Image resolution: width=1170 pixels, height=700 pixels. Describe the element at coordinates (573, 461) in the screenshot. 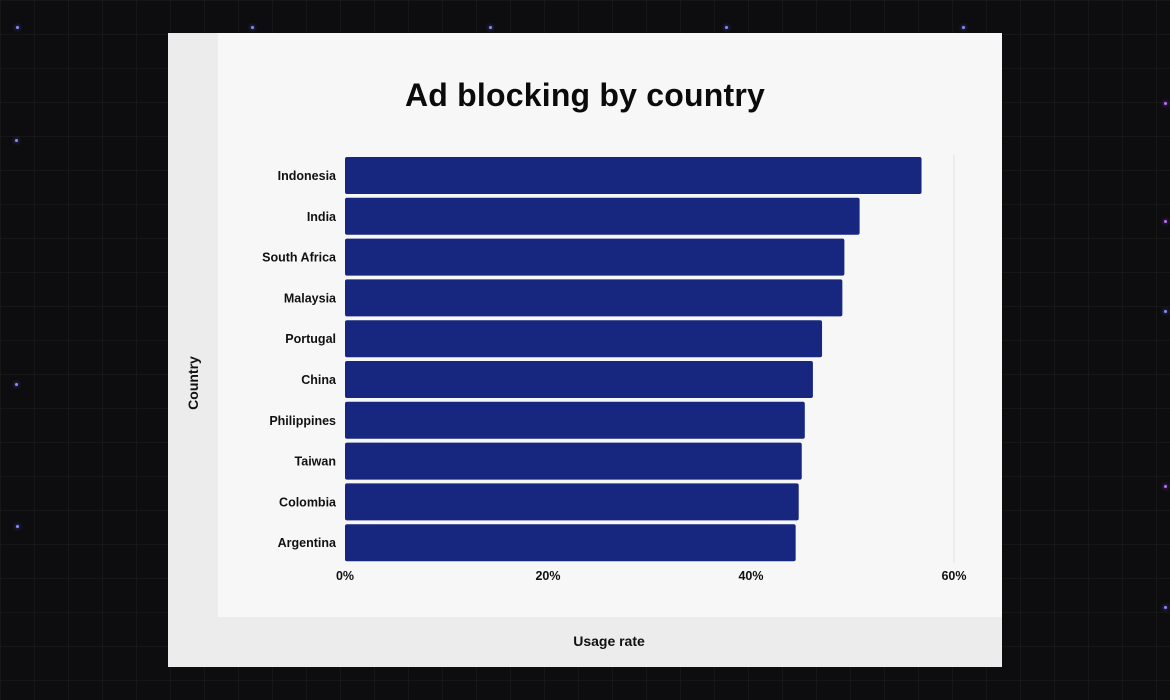

I see `bar-taiwan` at that location.